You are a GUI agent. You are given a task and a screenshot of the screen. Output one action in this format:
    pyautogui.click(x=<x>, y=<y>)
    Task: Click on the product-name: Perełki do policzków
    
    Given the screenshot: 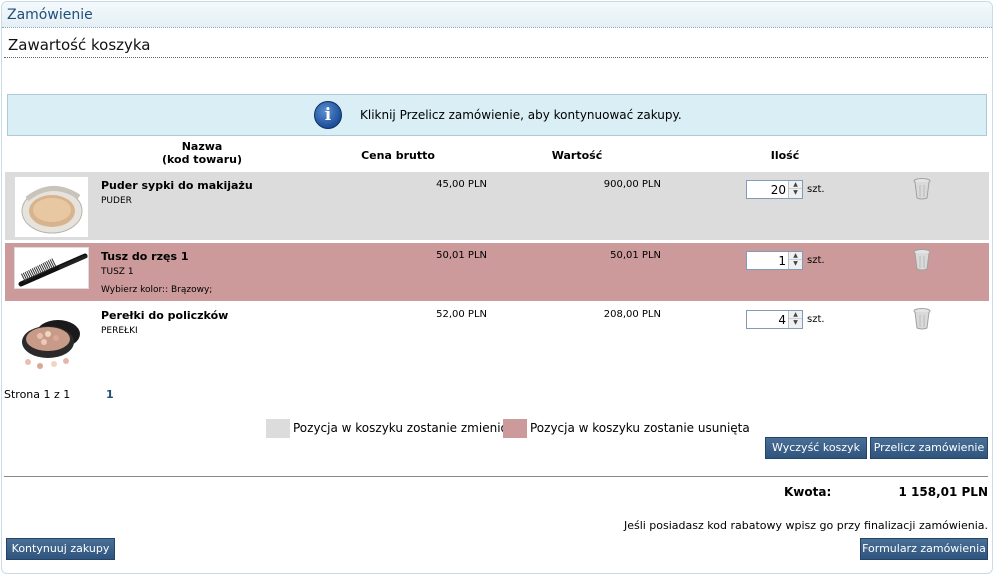 What is the action you would take?
    pyautogui.click(x=165, y=315)
    